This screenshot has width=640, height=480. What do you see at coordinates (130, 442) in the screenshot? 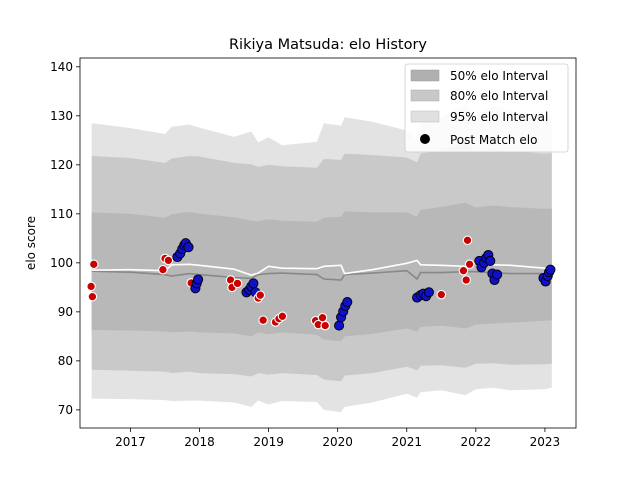
I see `x-tick-label-2017: 2017` at bounding box center [130, 442].